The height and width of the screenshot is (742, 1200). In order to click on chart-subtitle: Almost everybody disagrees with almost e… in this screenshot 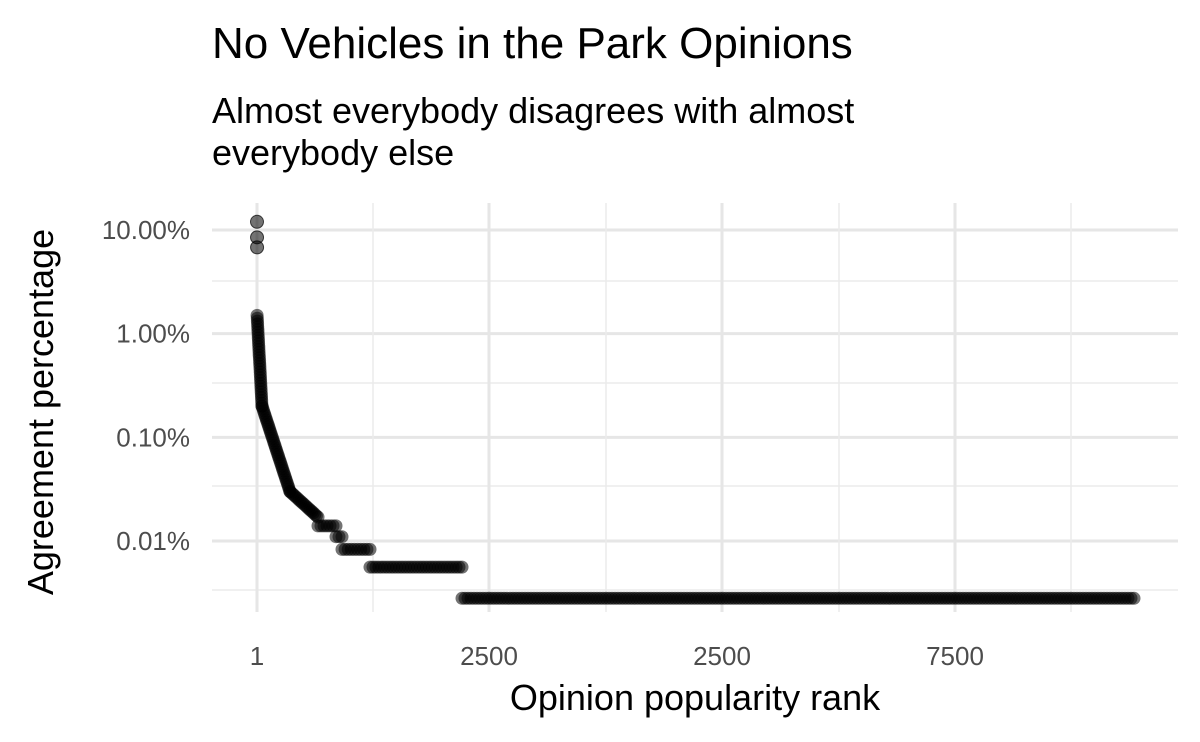, I will do `click(662, 132)`.